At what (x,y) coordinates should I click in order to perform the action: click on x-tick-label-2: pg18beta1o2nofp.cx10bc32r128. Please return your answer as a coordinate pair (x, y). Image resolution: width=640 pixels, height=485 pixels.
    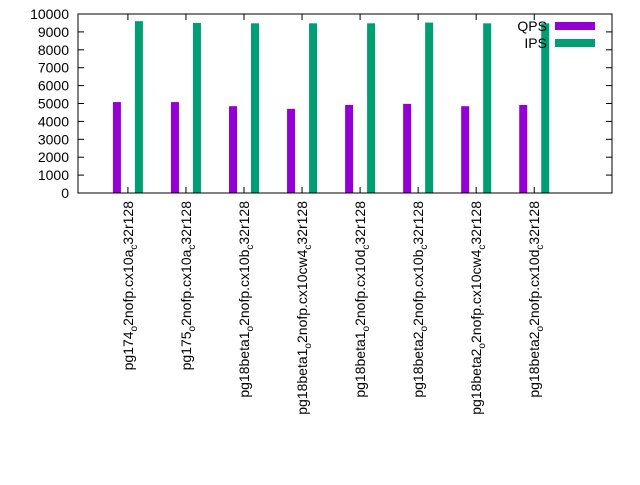
    Looking at the image, I should click on (246, 299).